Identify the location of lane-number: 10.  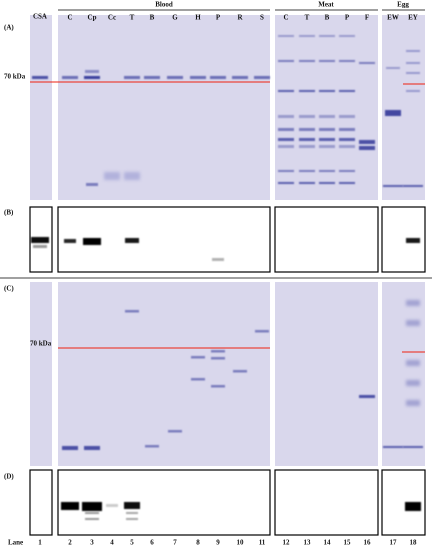
(241, 543).